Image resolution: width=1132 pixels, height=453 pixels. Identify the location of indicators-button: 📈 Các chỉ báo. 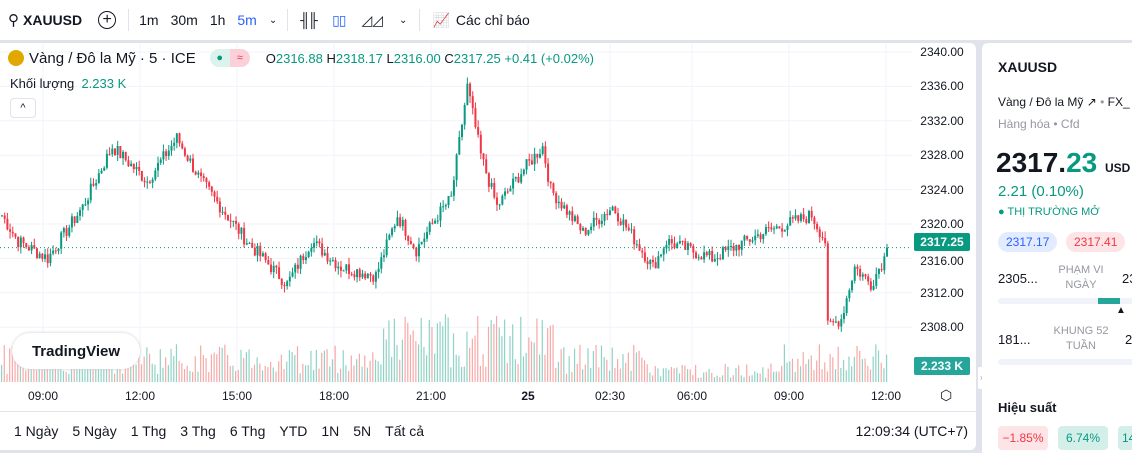
(481, 20).